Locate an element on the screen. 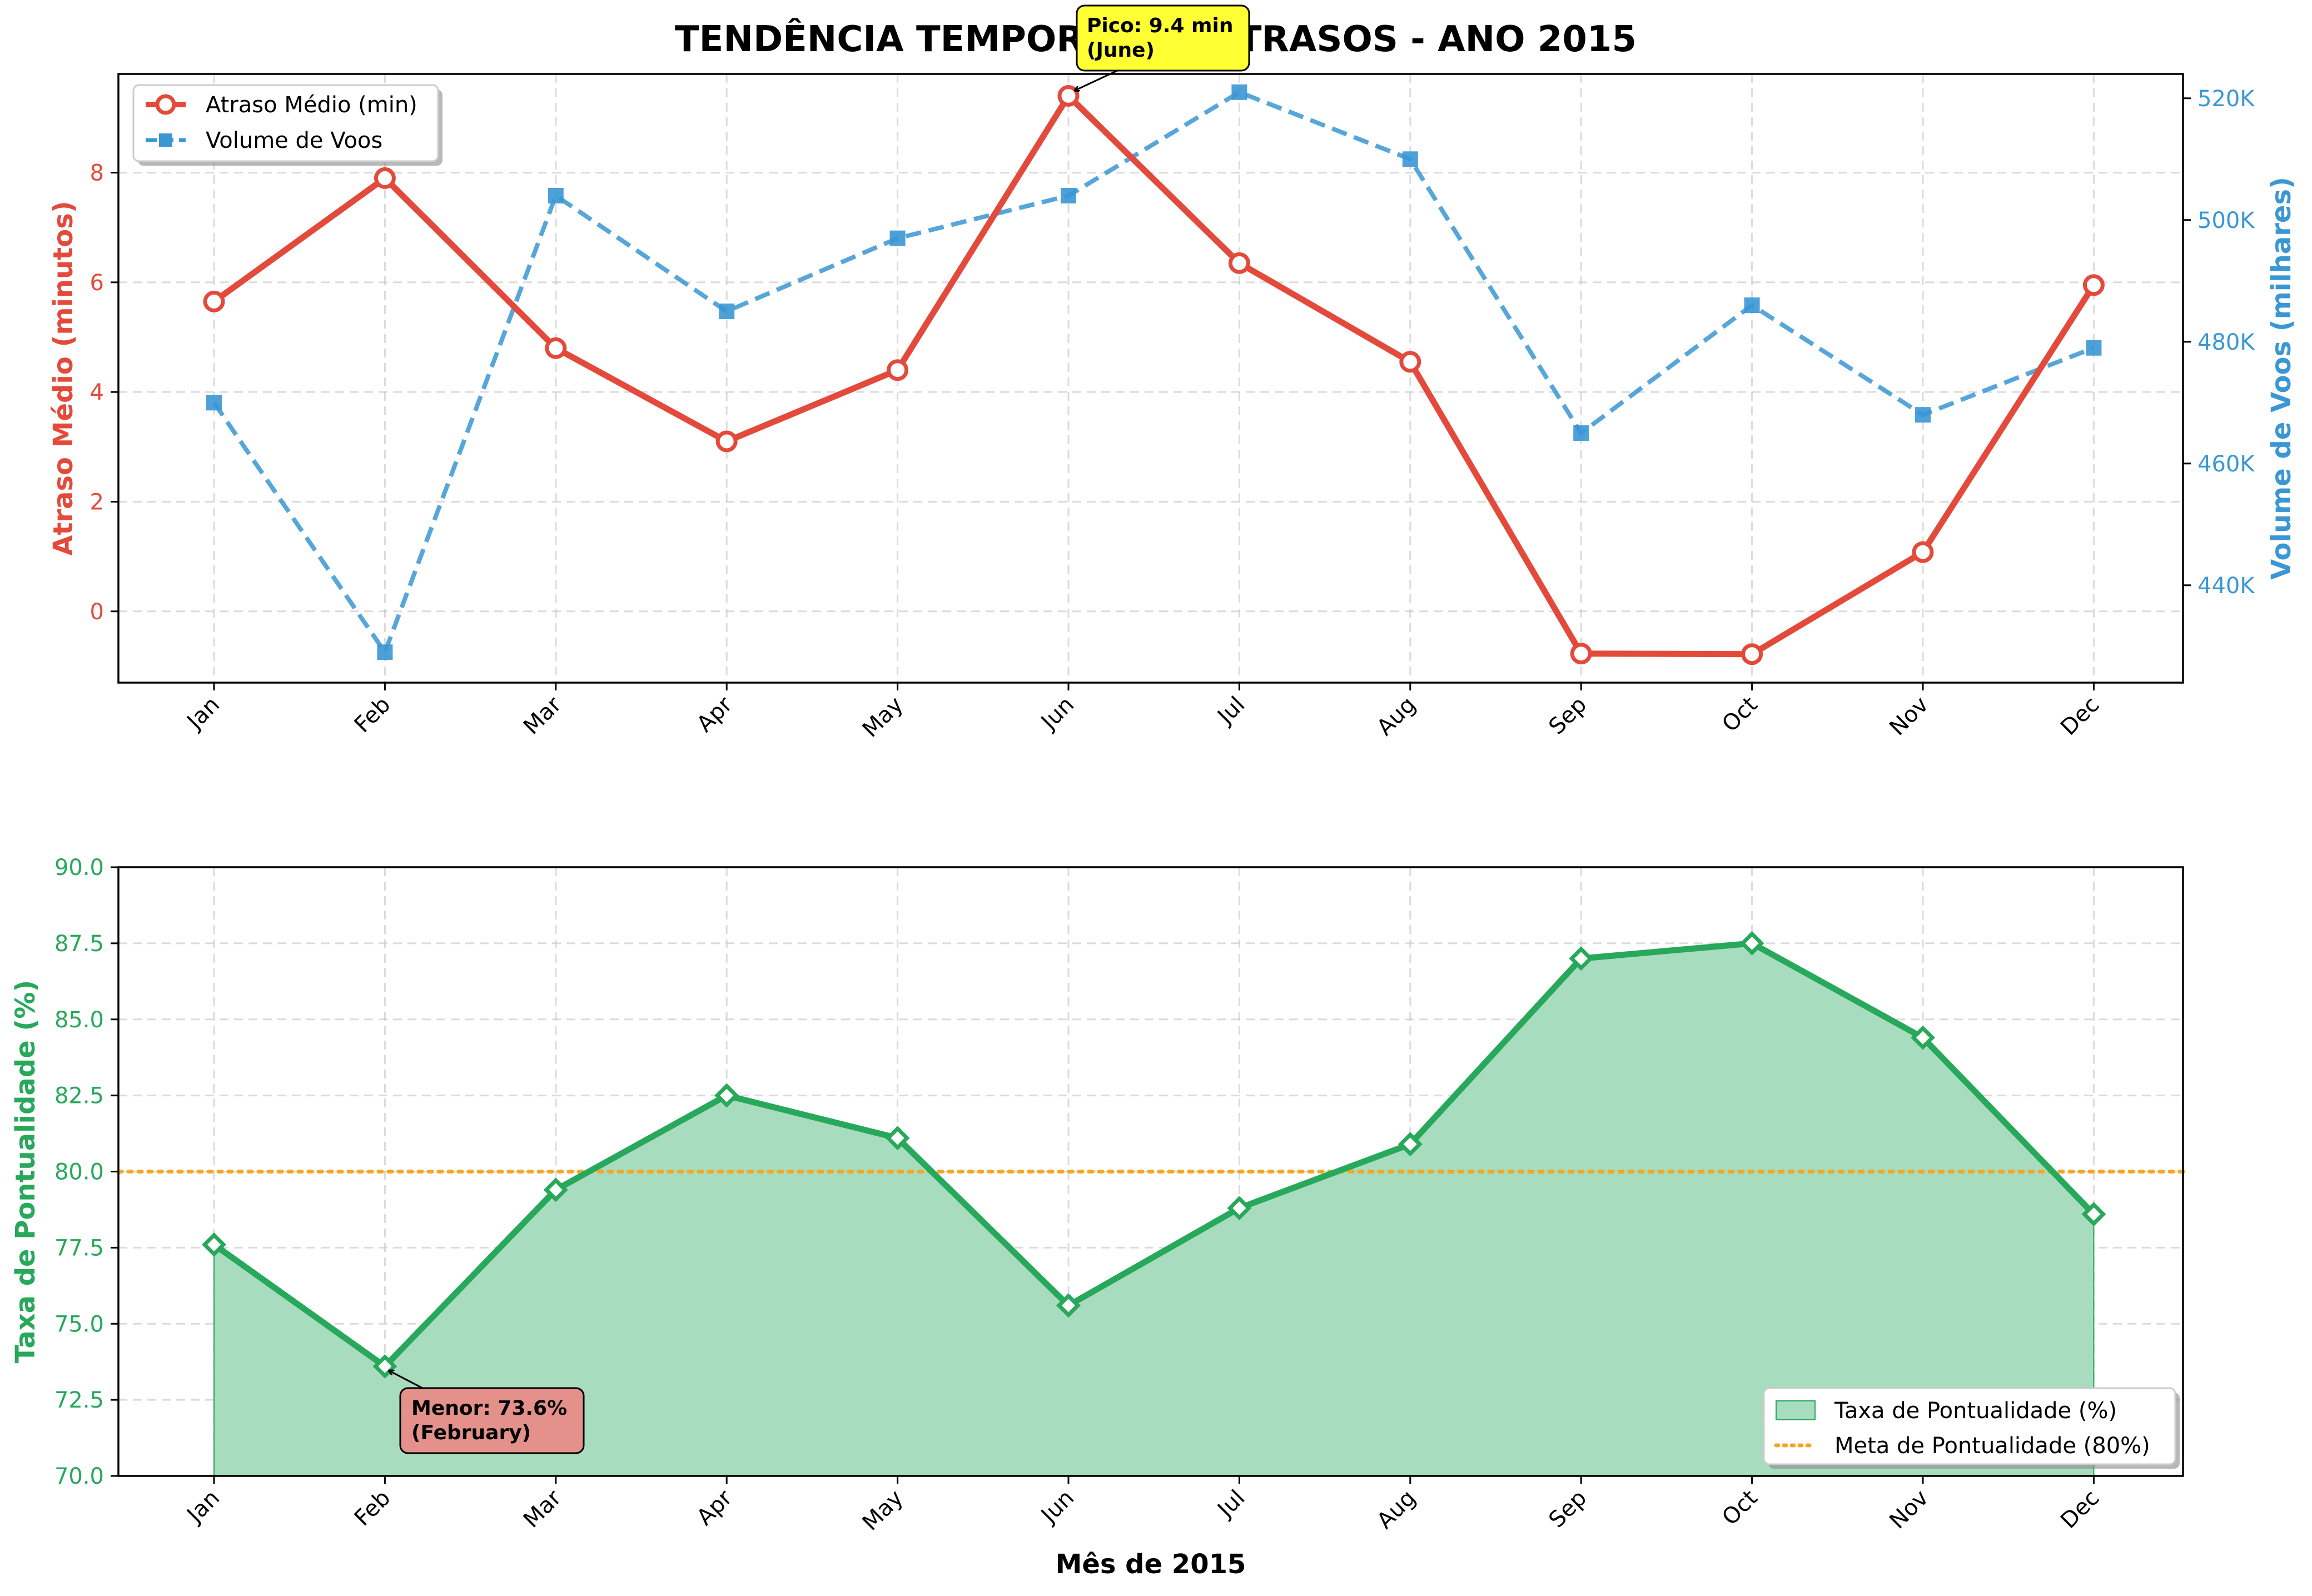 The image size is (2312, 1596). top-left-tick-label: 0 is located at coordinates (97, 612).